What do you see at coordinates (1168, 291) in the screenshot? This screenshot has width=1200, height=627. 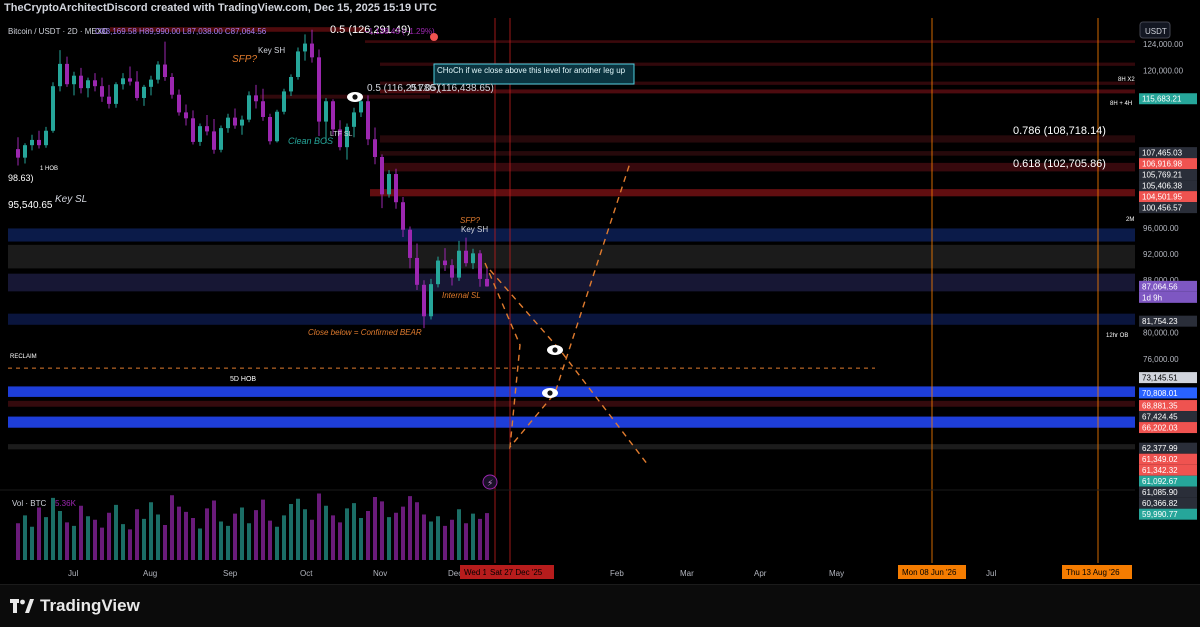 I see `price-axis-tag: 87,064.56 1d 9h` at bounding box center [1168, 291].